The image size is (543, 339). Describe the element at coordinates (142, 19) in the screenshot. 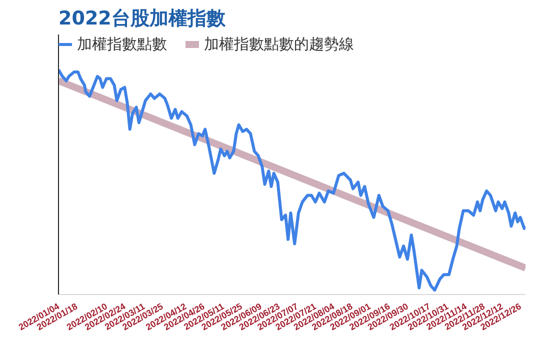

I see `chart-title: 2022台股加權指數` at that location.